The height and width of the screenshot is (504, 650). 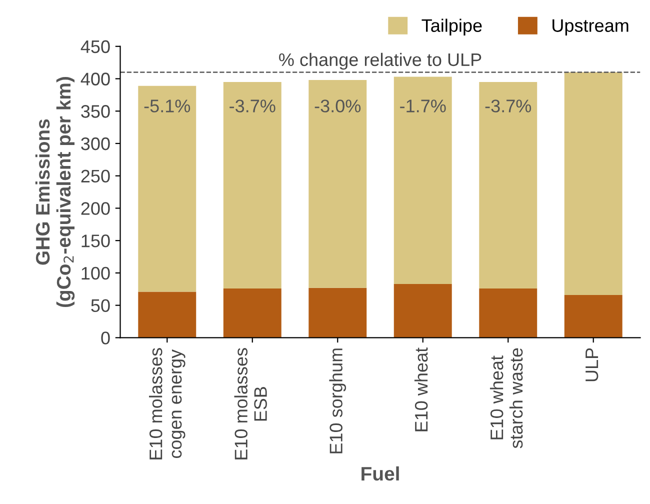 What do you see at coordinates (96, 273) in the screenshot?
I see `y-tick-label: 100` at bounding box center [96, 273].